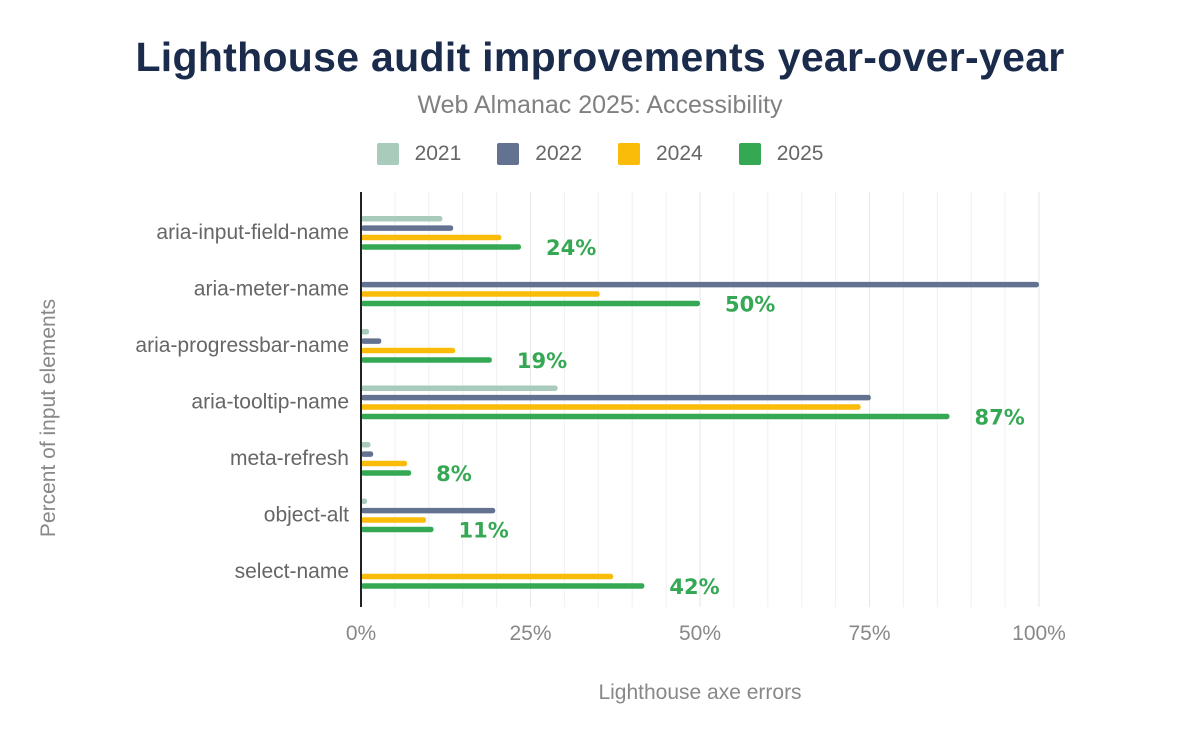 This screenshot has height=742, width=1200. I want to click on legend-label-2024: 2024, so click(679, 153).